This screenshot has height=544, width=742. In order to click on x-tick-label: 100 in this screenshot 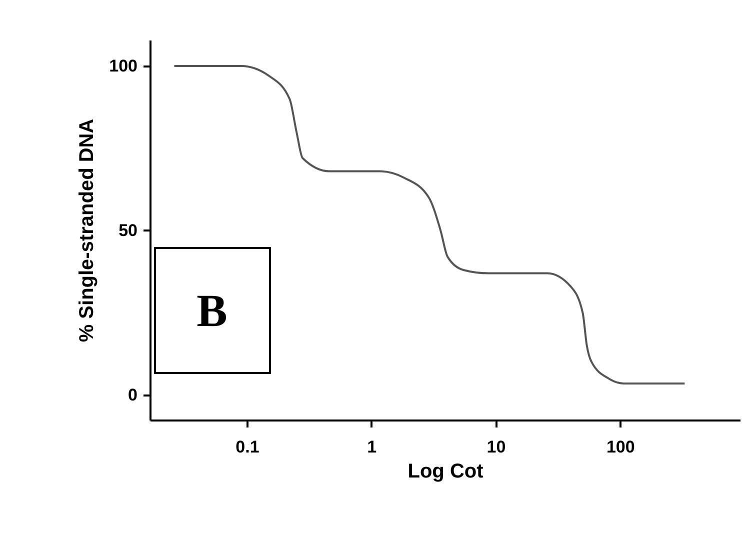, I will do `click(620, 447)`.